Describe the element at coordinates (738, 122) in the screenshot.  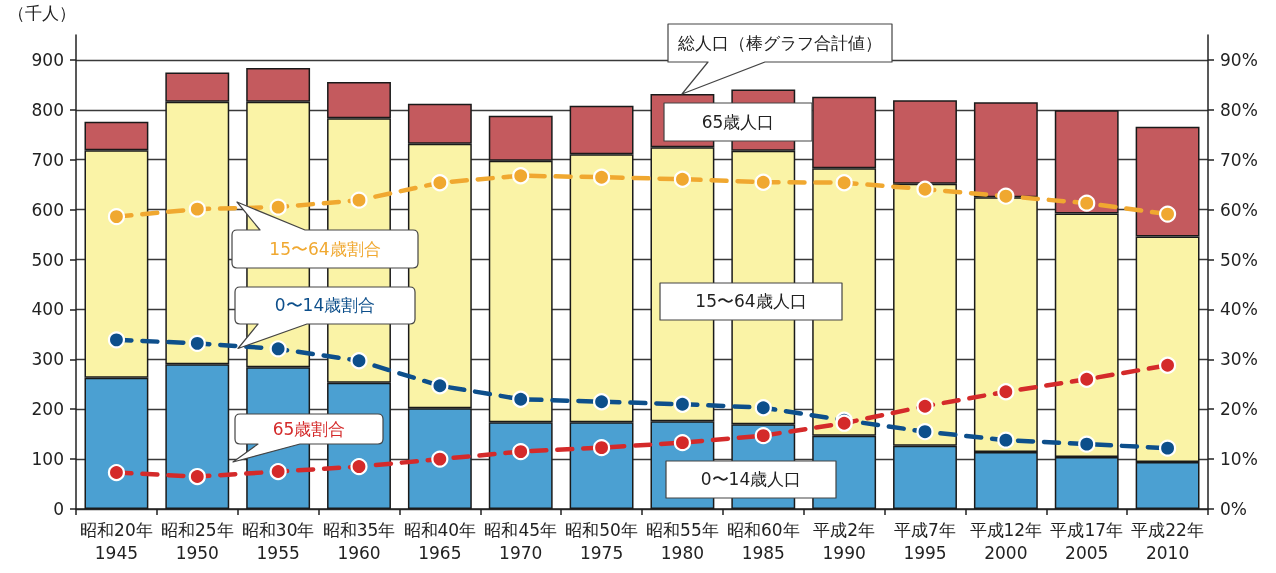
I see `series-label: 65歳人口` at that location.